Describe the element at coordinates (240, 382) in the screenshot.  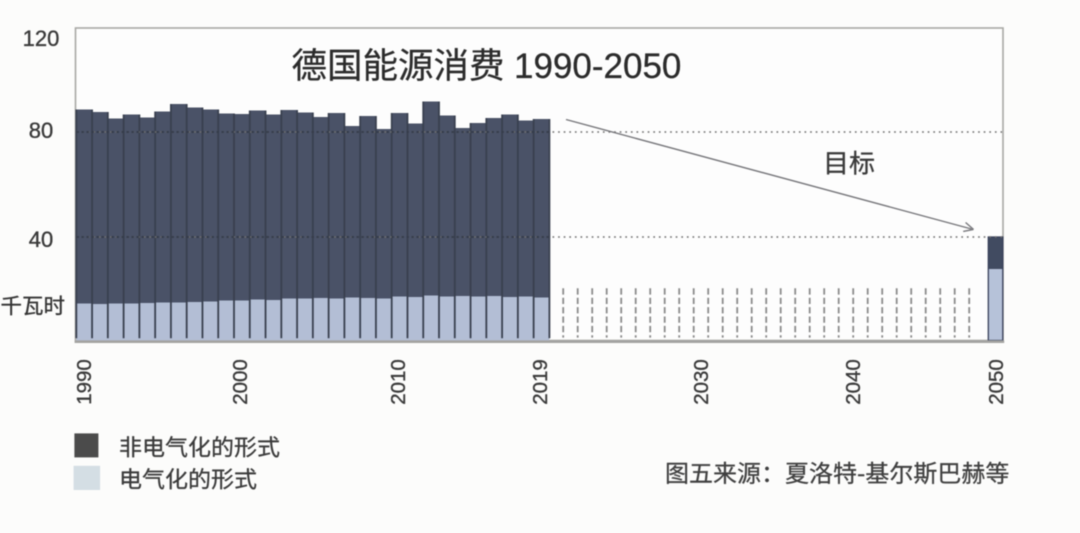
I see `svg-text: 2000` at that location.